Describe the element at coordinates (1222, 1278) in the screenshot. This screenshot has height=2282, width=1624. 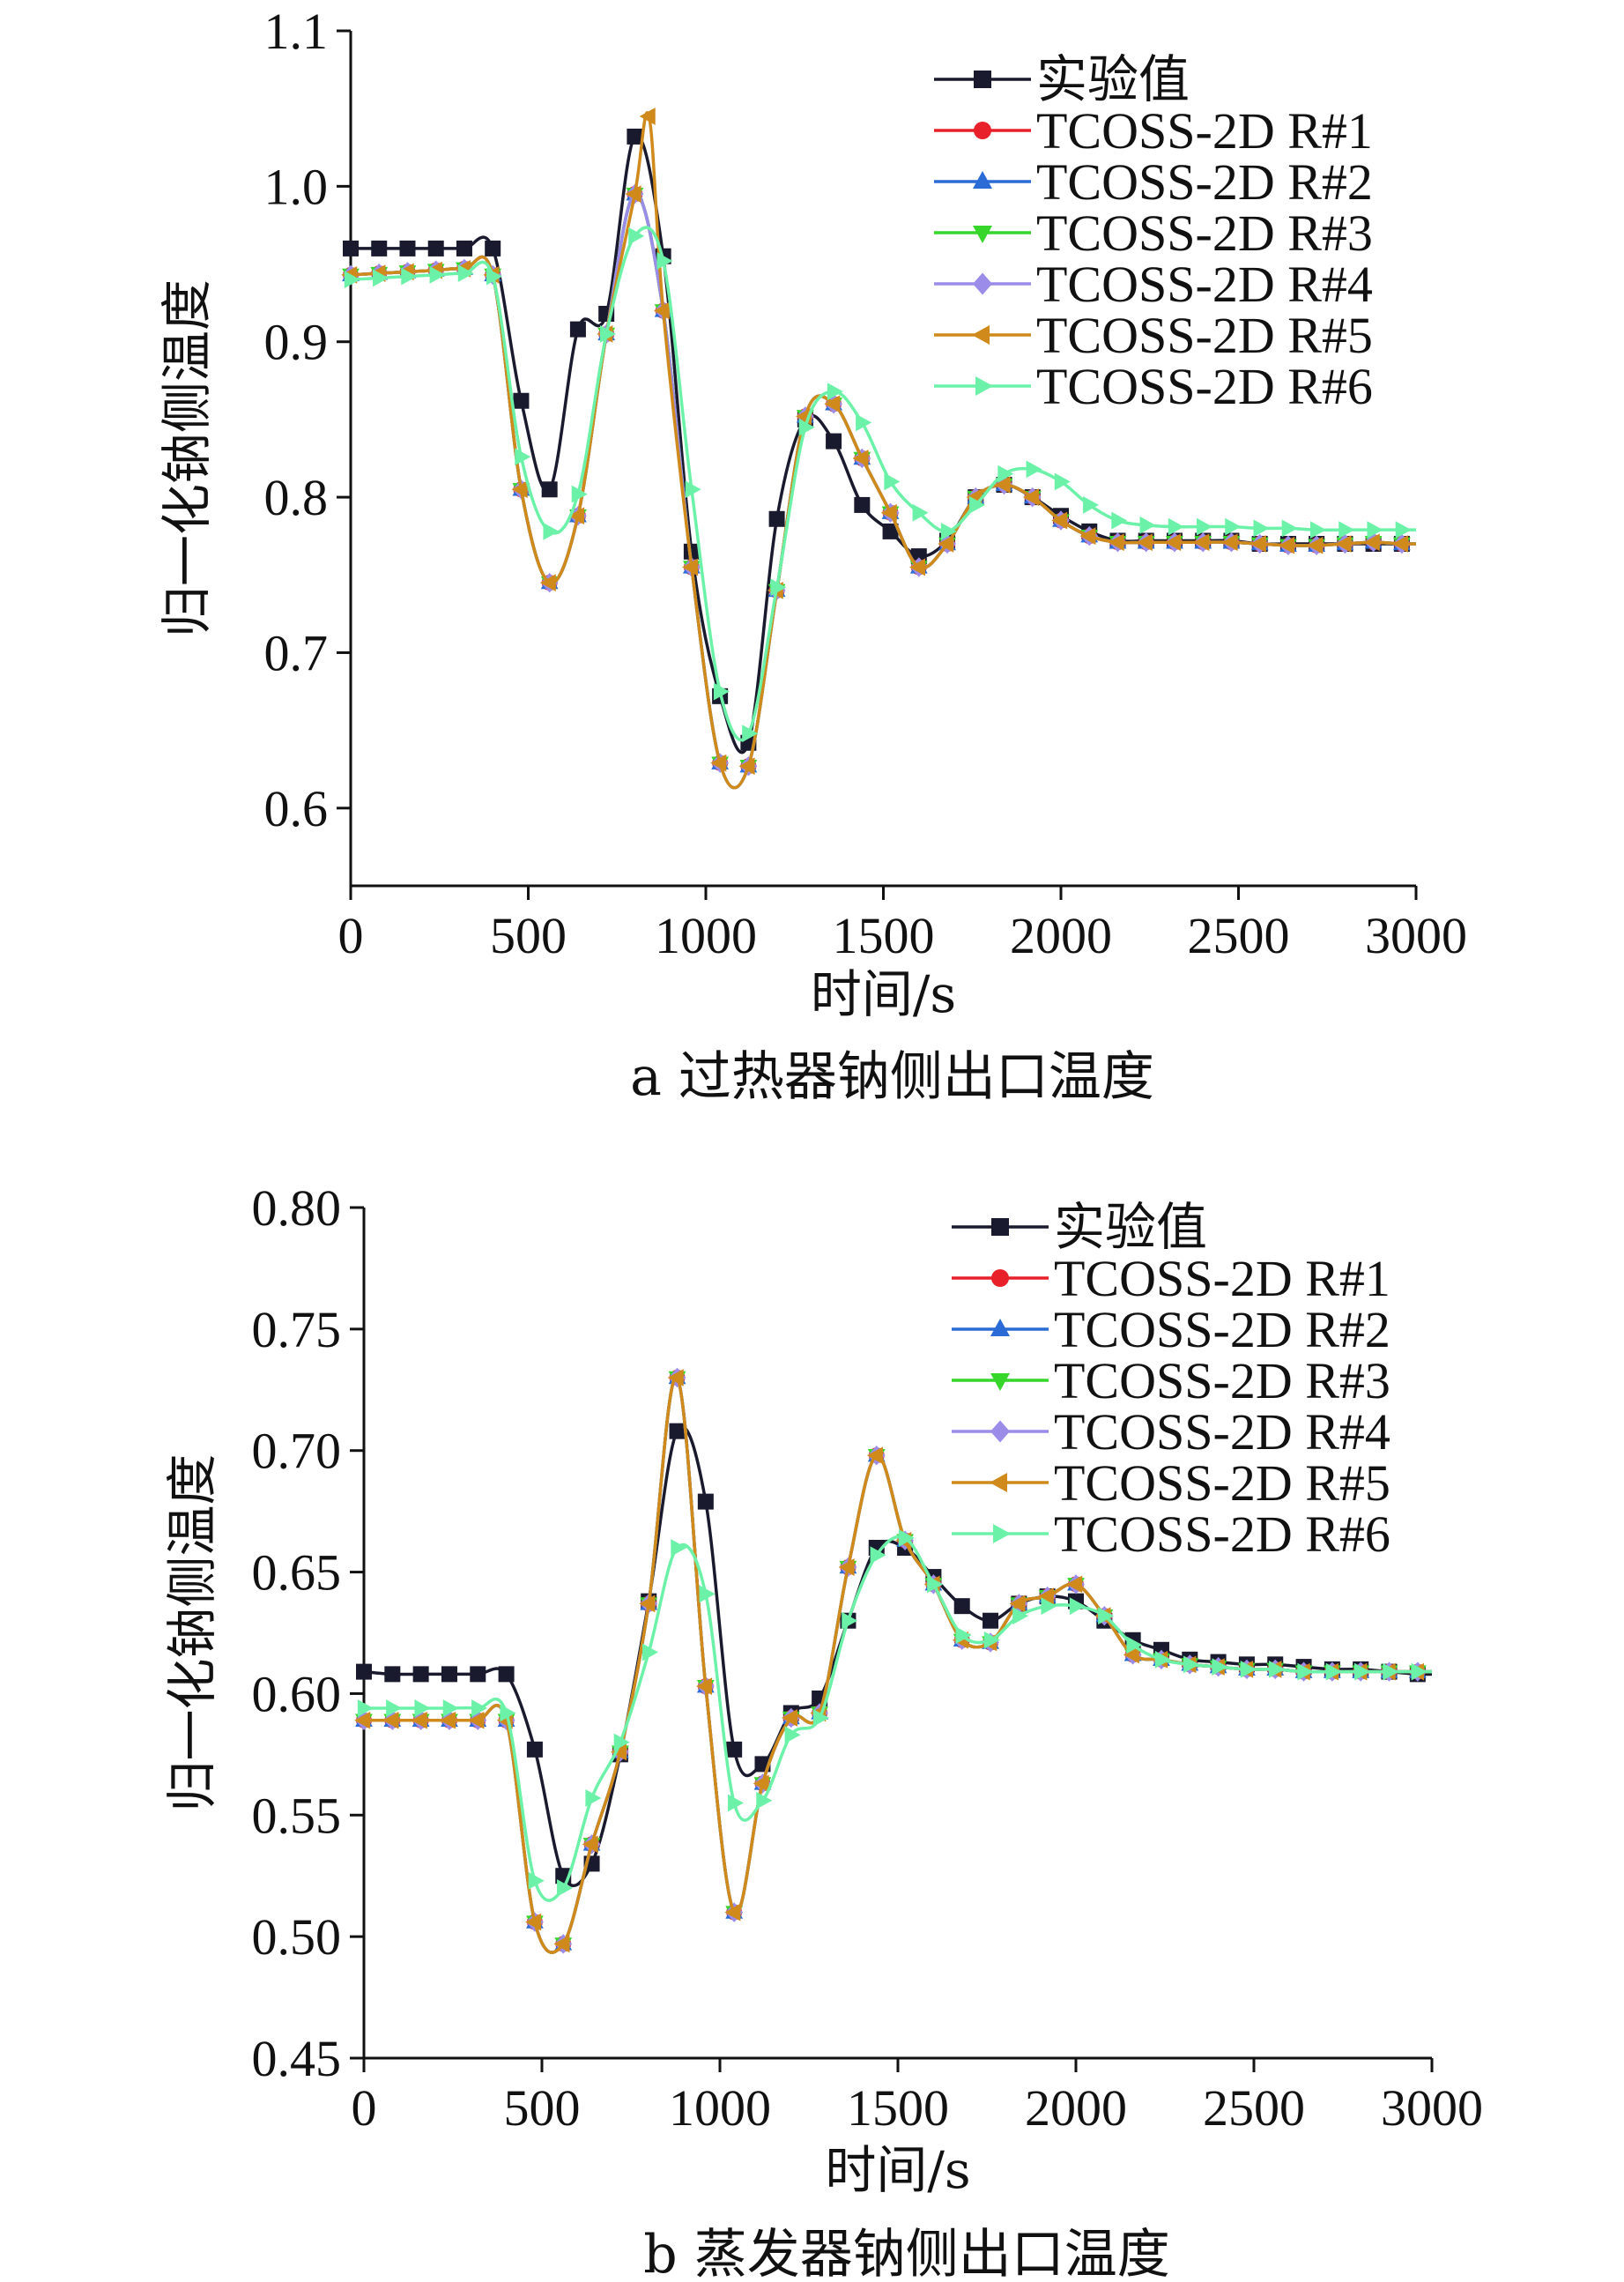
I see `legend-label: TCOSS-2D R#1` at that location.